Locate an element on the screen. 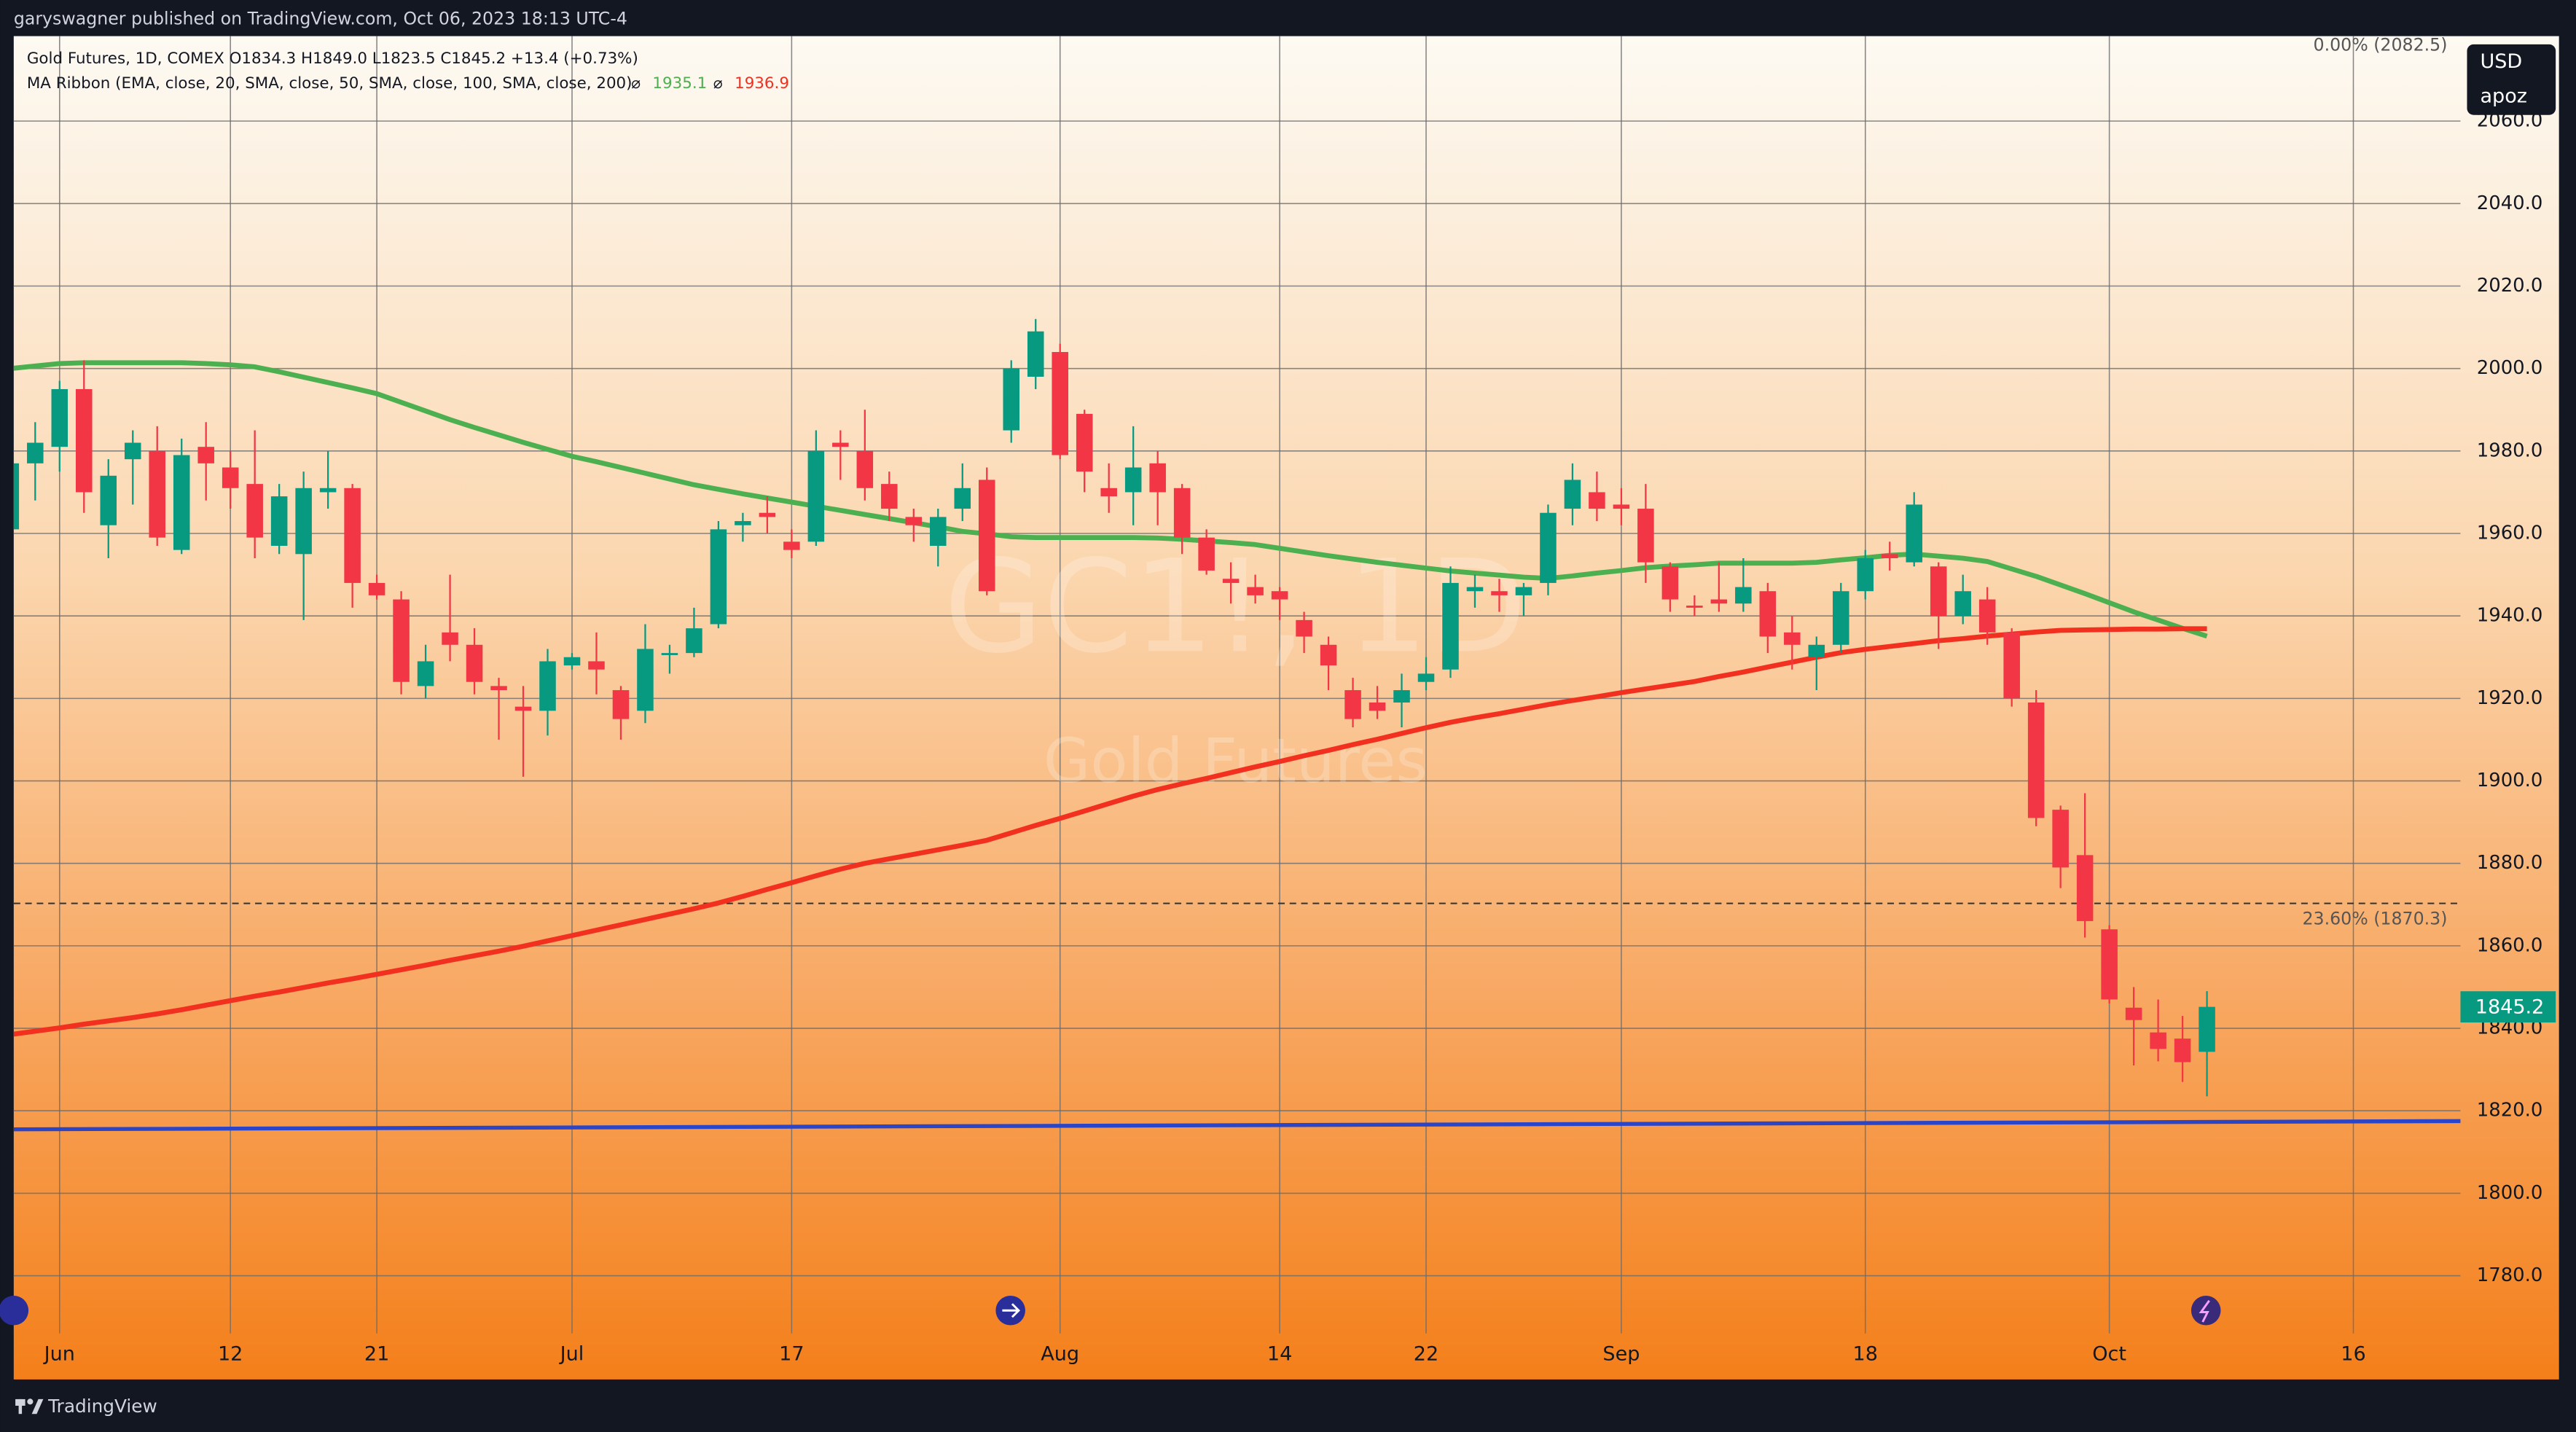 The height and width of the screenshot is (1432, 2576). fib-label: 0.00% (2082.5) is located at coordinates (2381, 45).